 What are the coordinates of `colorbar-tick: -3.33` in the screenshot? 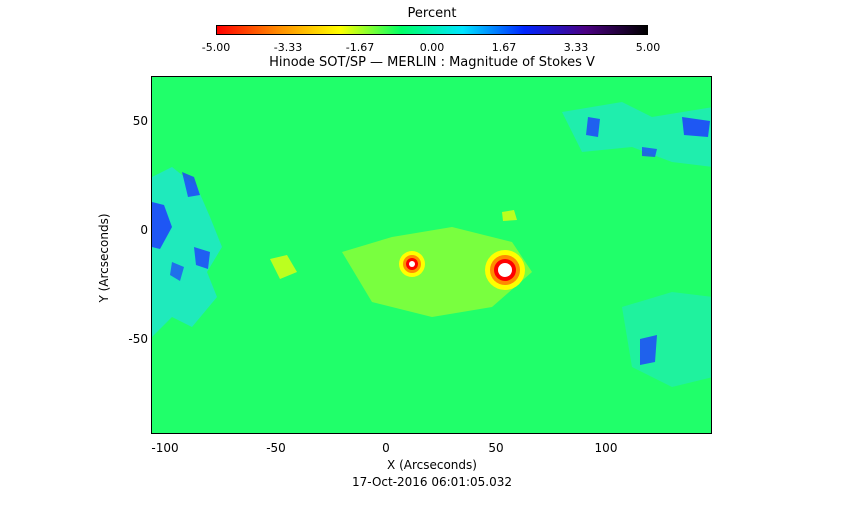 It's located at (288, 47).